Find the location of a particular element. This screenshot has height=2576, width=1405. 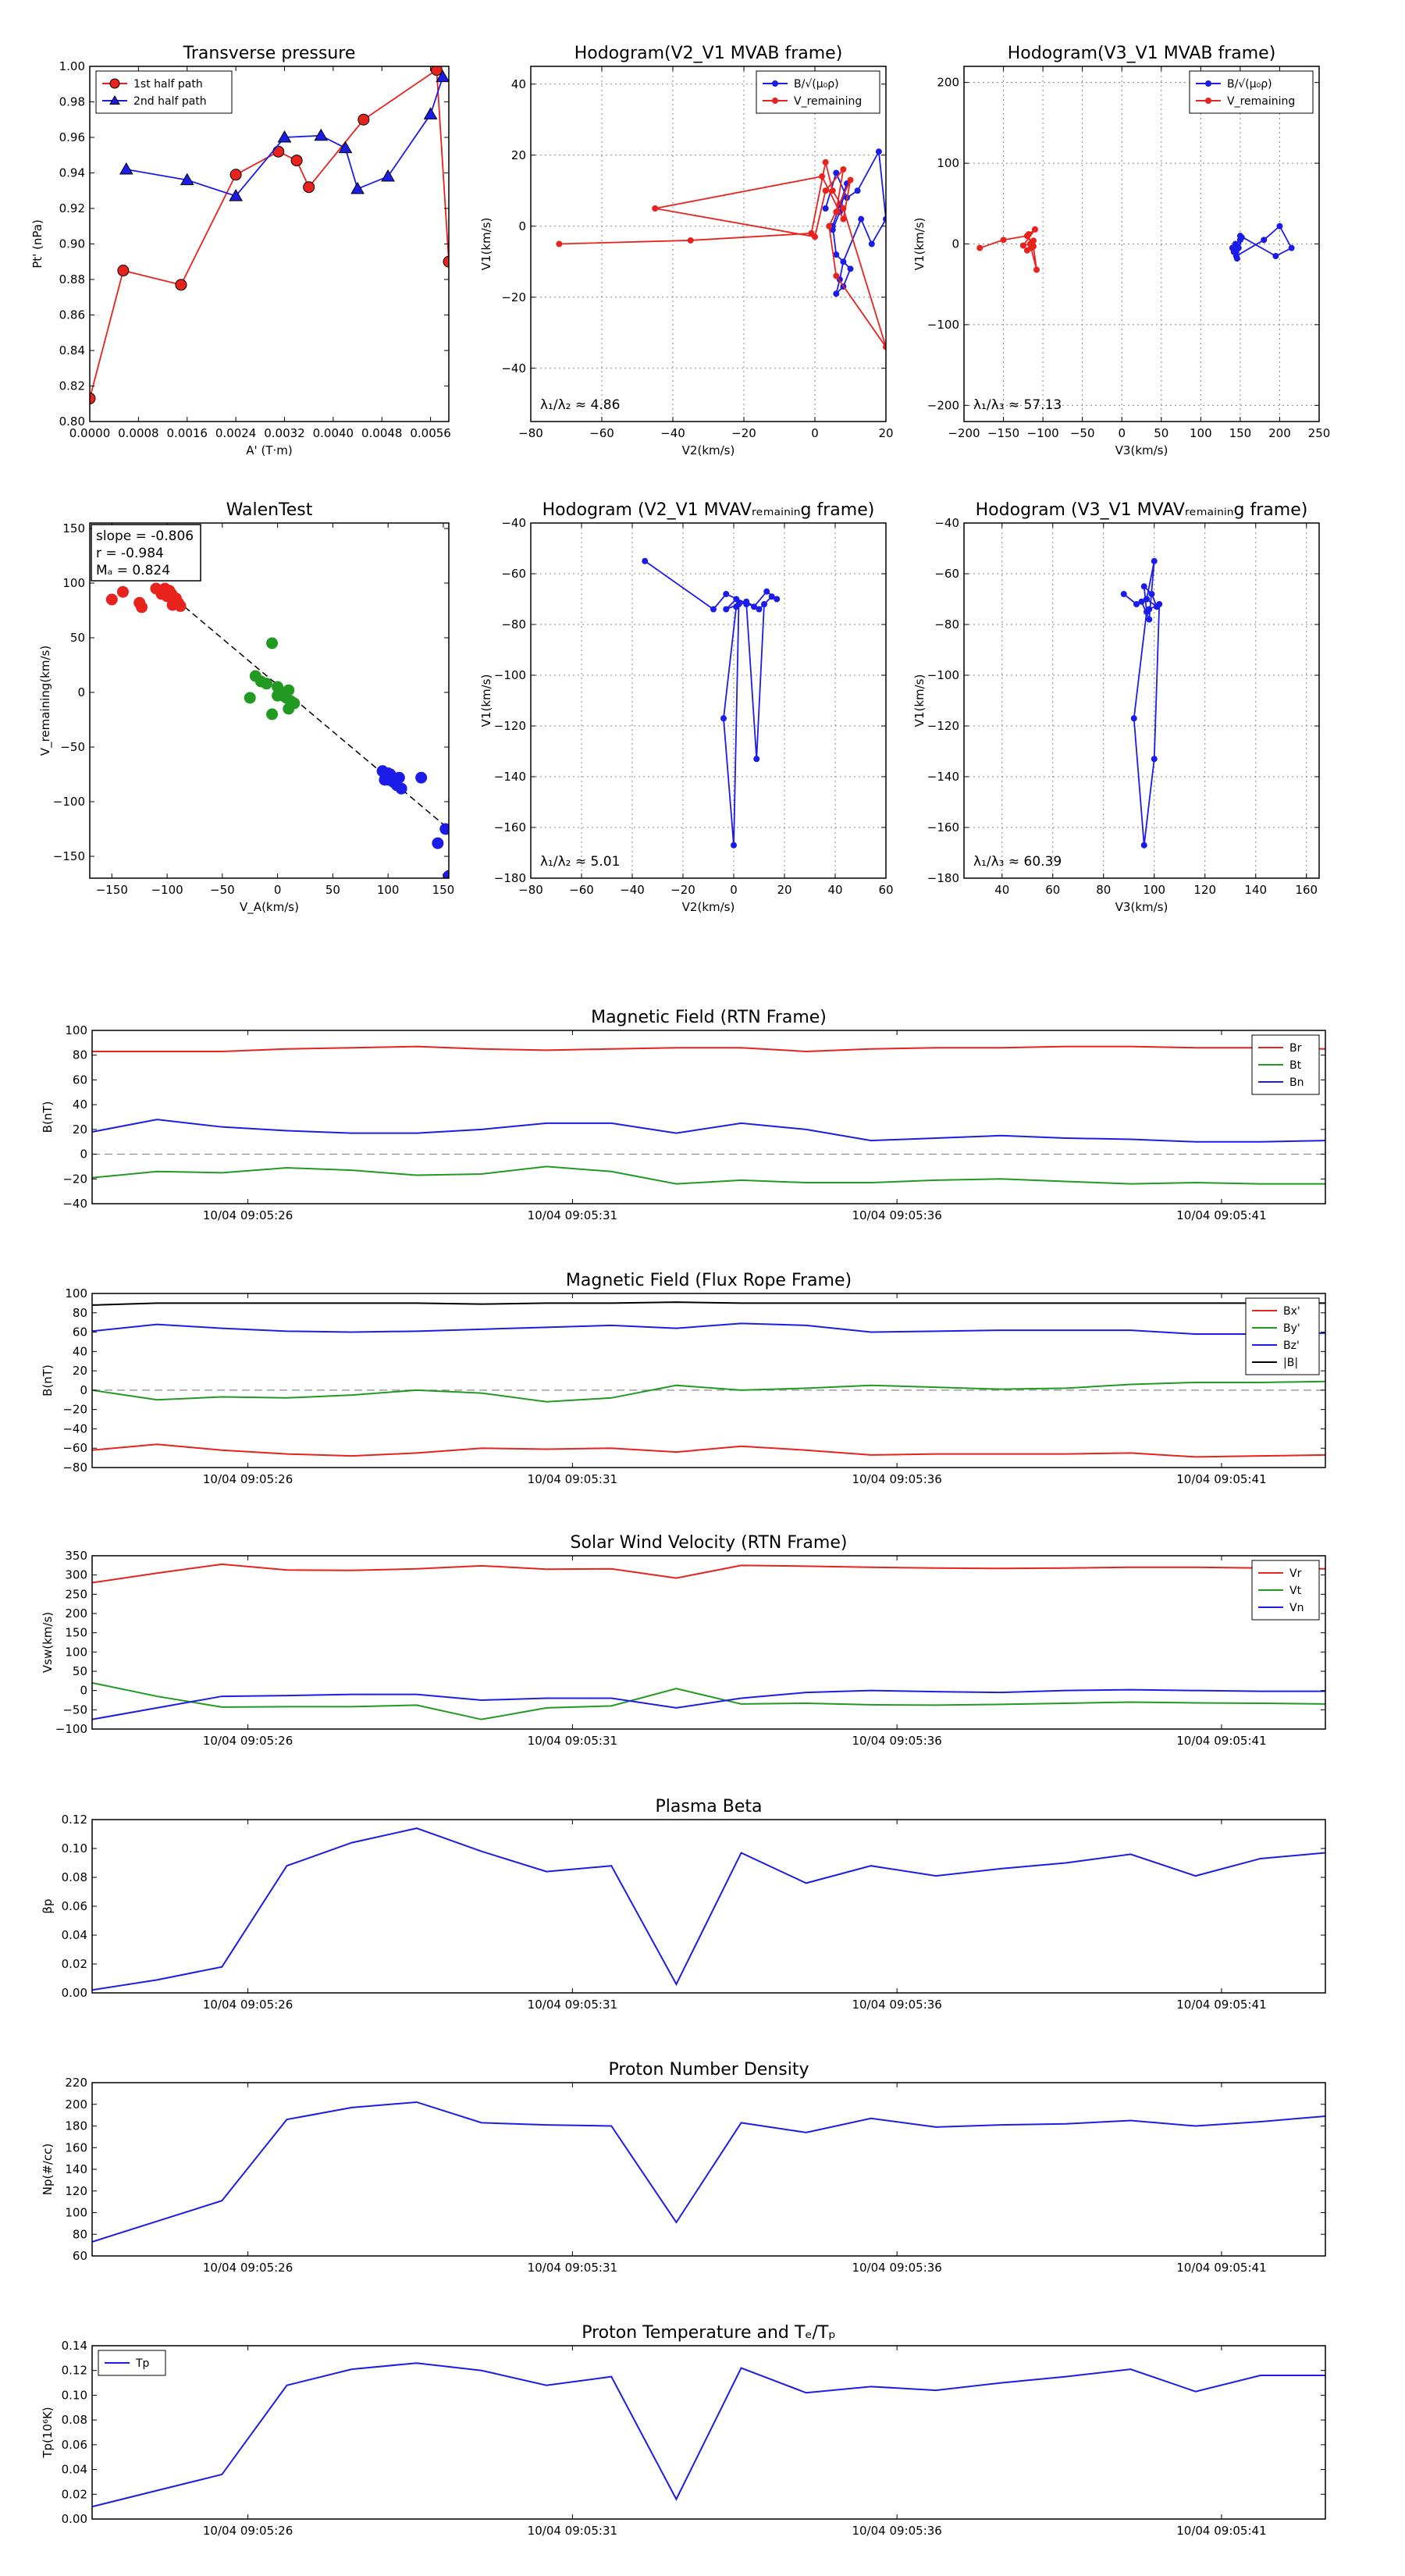

series-line-tp is located at coordinates (709, 2435).